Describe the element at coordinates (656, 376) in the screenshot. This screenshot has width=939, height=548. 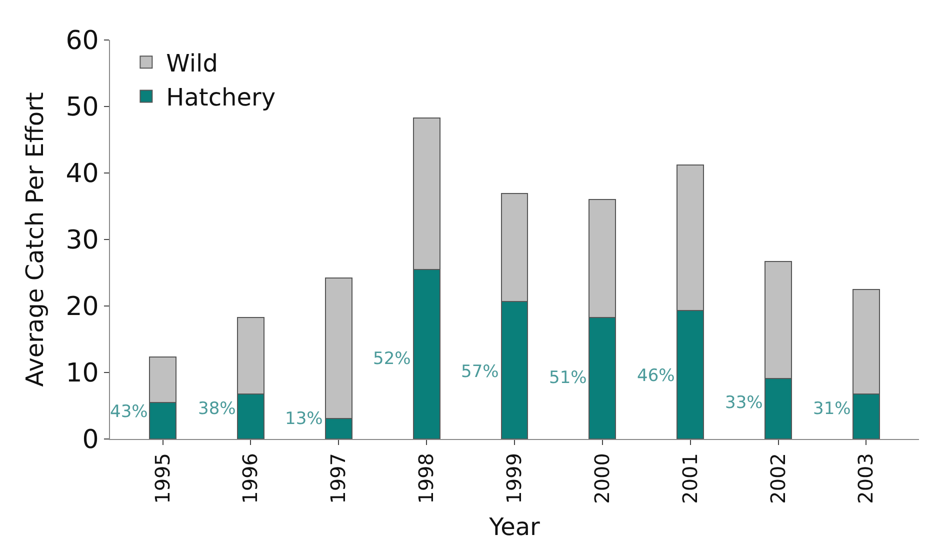
I see `annotation: 46%` at that location.